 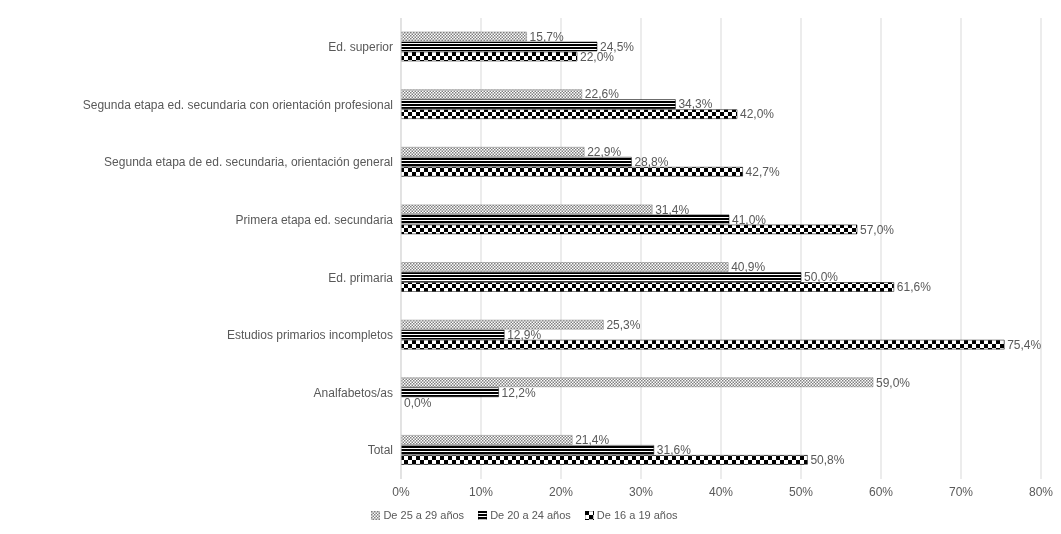 What do you see at coordinates (602, 94) in the screenshot?
I see `data-label: 22,6%` at bounding box center [602, 94].